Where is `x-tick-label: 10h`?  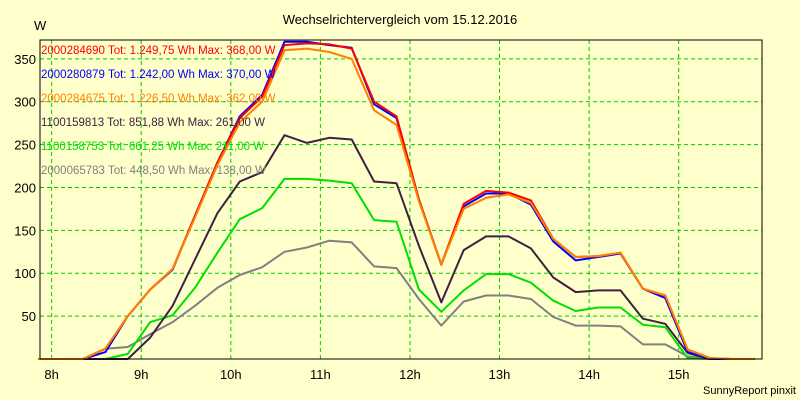
x-tick-label: 10h is located at coordinates (231, 374).